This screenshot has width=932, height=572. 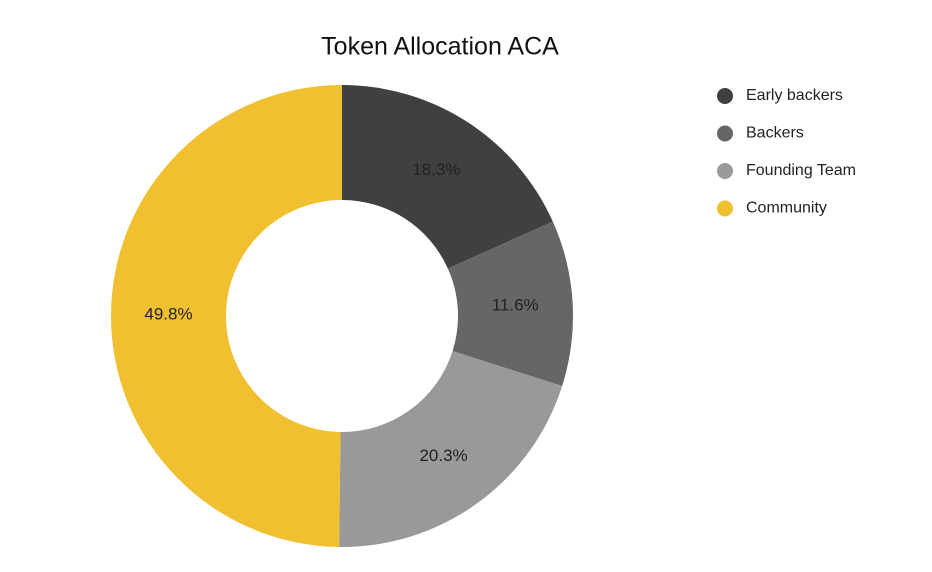 What do you see at coordinates (443, 455) in the screenshot?
I see `slice-label: 20.3%` at bounding box center [443, 455].